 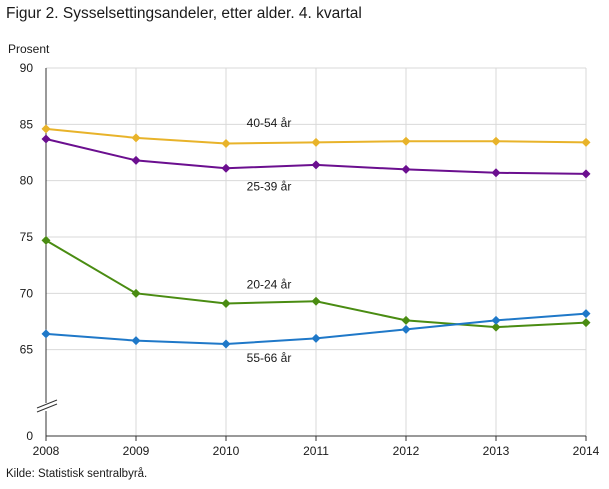 What do you see at coordinates (27, 237) in the screenshot?
I see `y-tick-label: 75` at bounding box center [27, 237].